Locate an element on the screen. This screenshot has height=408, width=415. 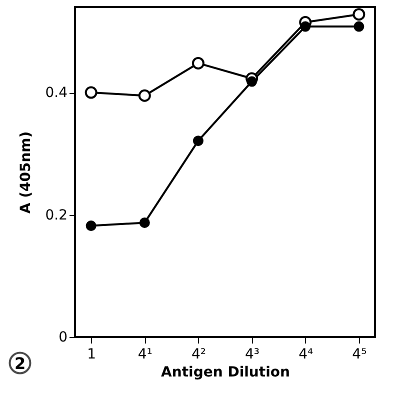
x-tick-label: 4⁴ is located at coordinates (306, 354).